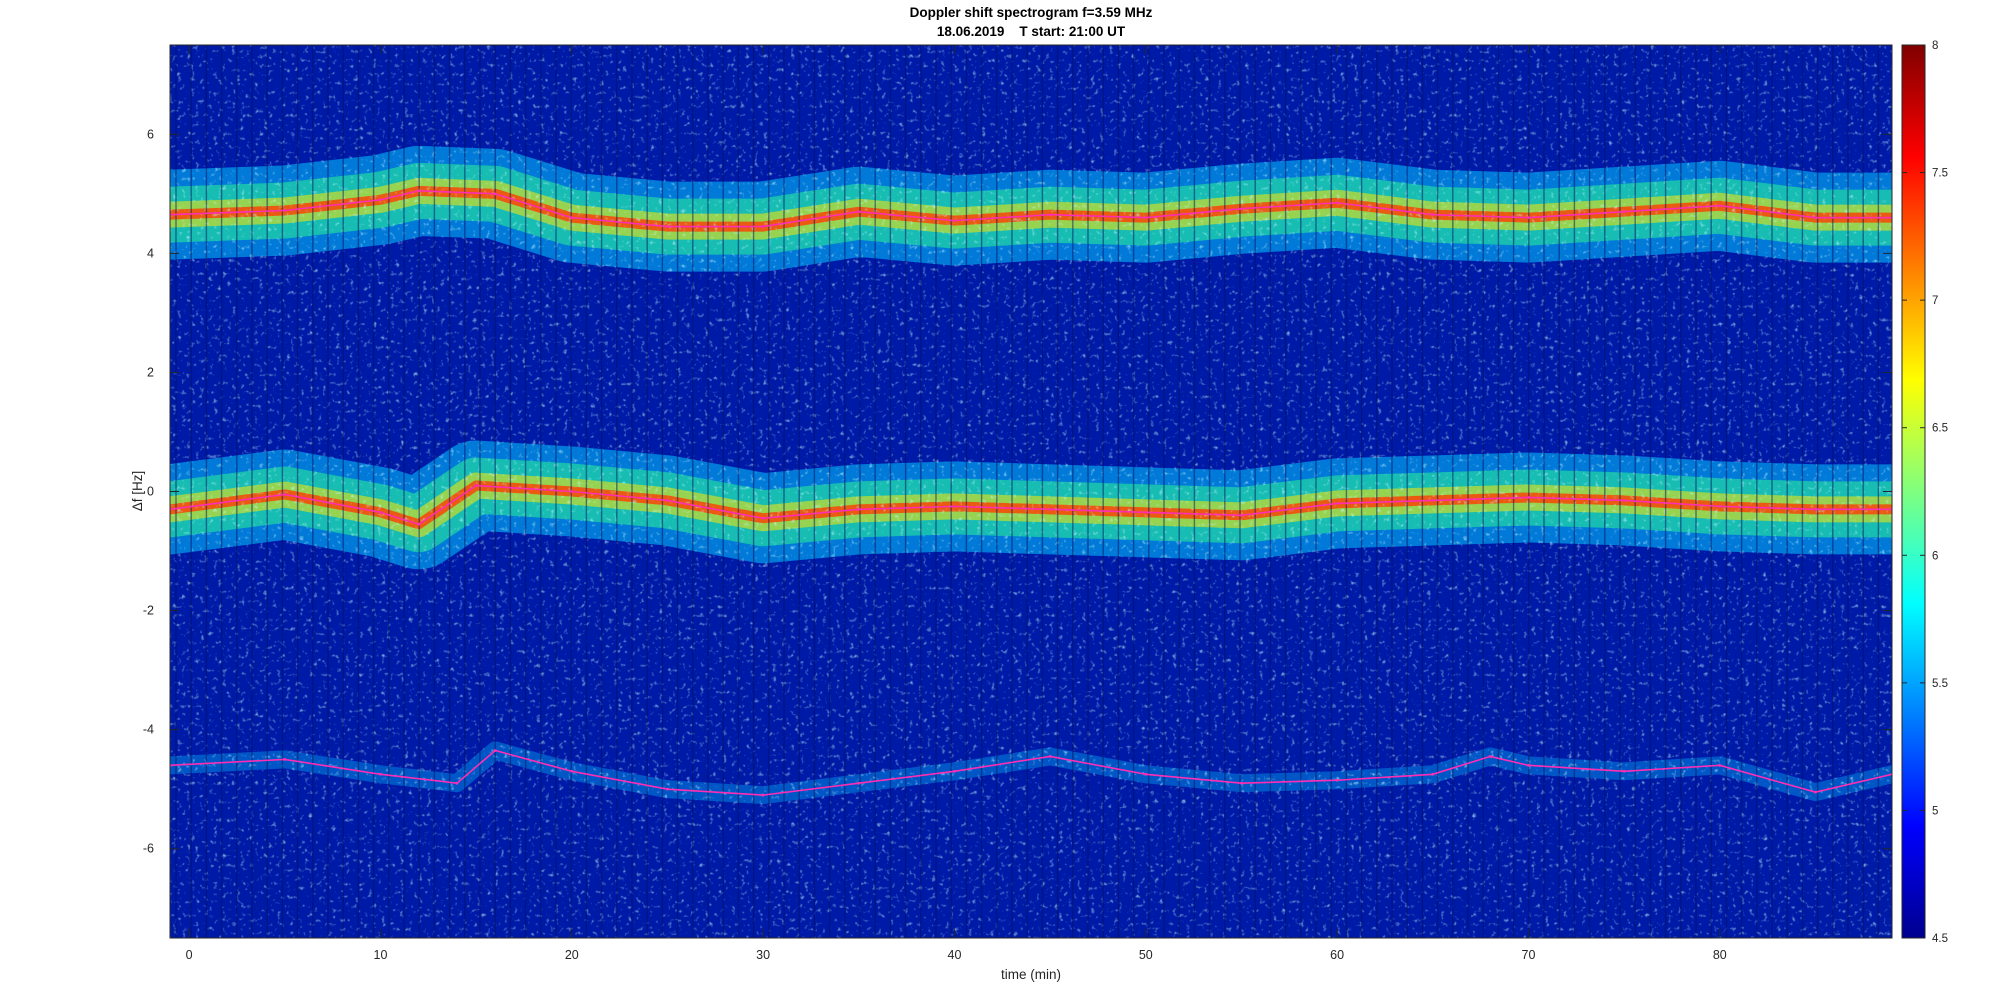 This screenshot has width=2000, height=1003. Describe the element at coordinates (148, 849) in the screenshot. I see `y-tick-label: -6` at that location.